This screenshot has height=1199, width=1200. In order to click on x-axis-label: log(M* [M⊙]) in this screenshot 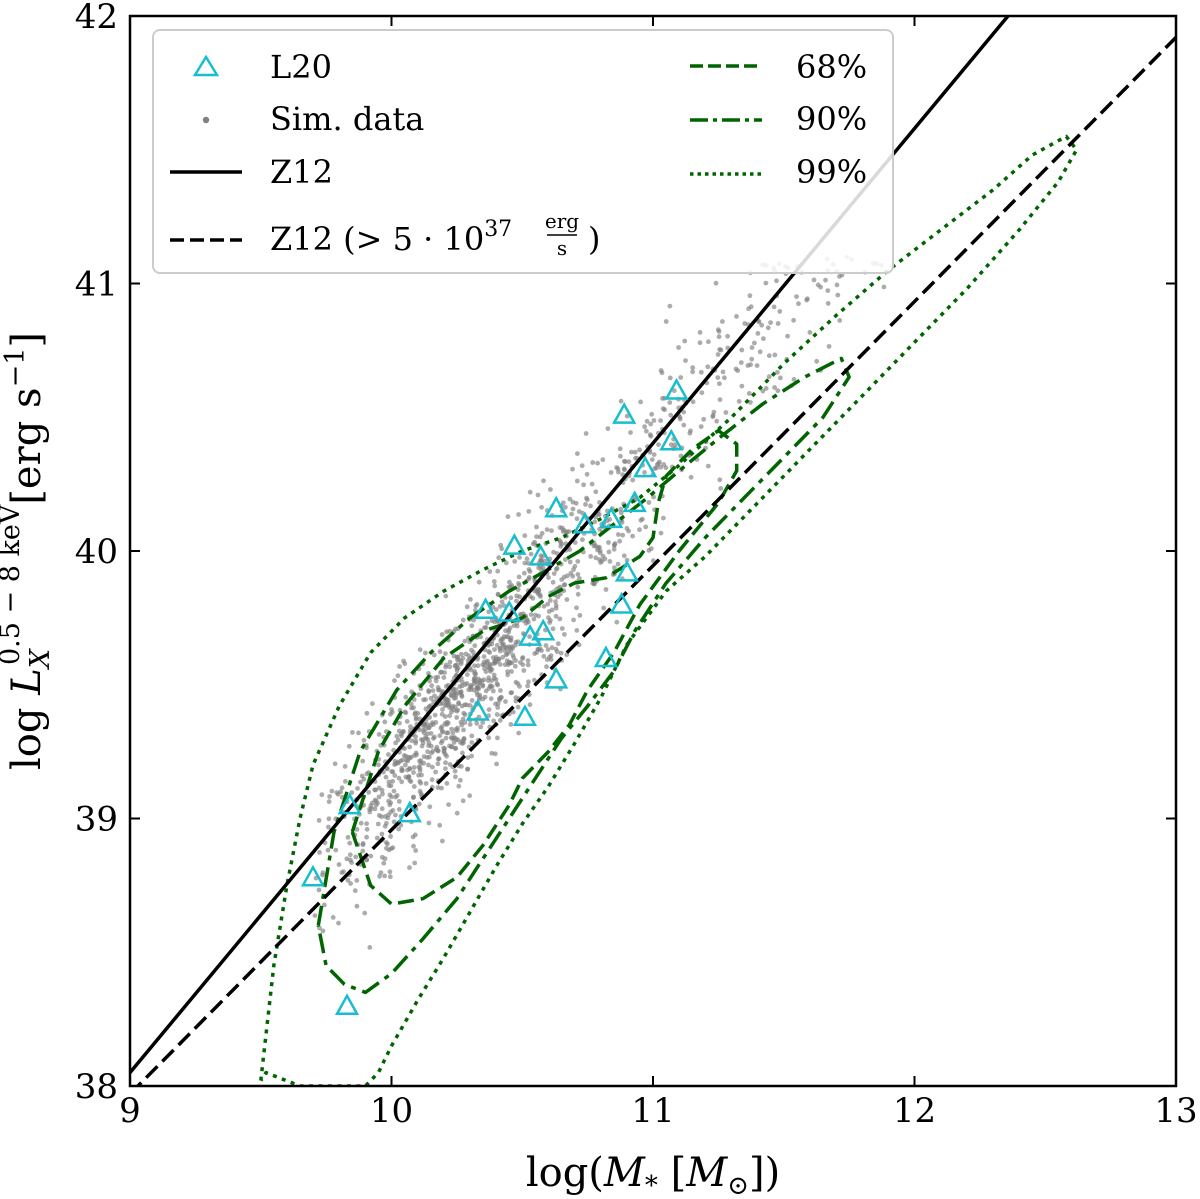, I will do `click(653, 1174)`.